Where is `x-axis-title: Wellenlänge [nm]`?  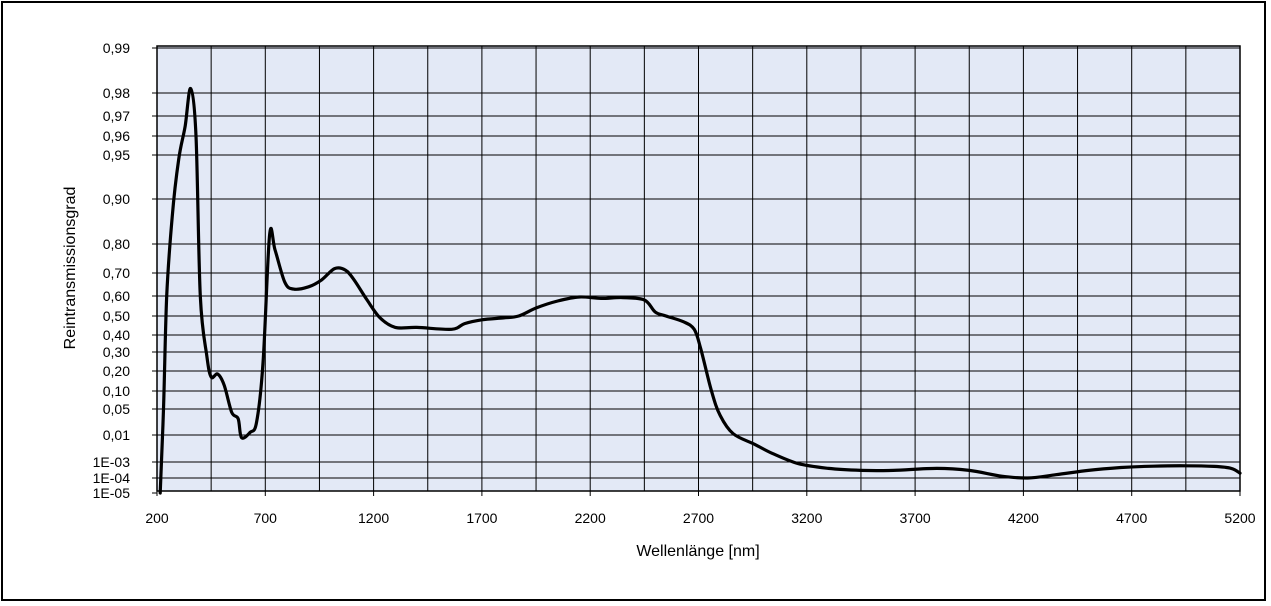
x-axis-title: Wellenlänge [nm] is located at coordinates (697, 551).